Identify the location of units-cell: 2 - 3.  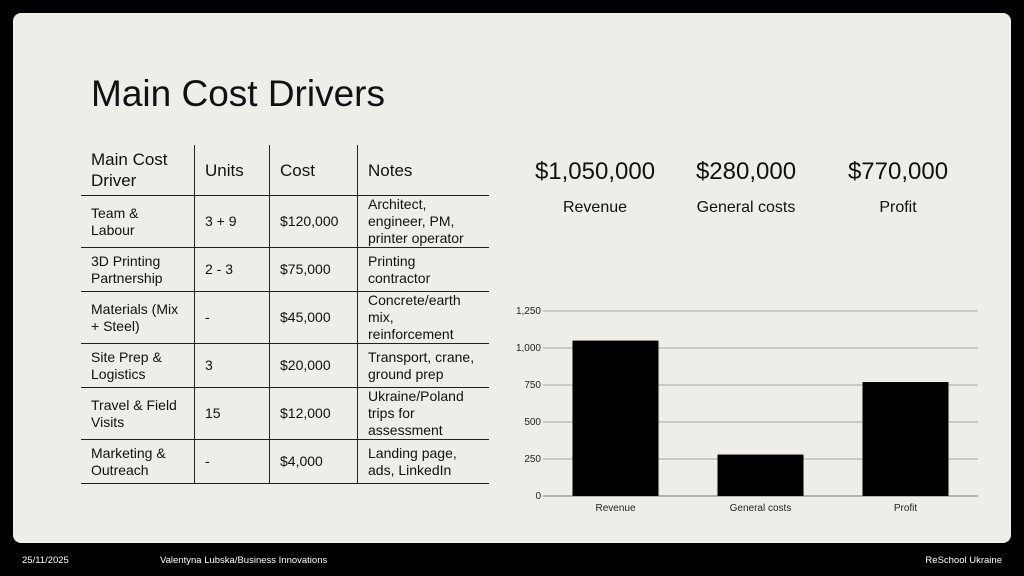
(232, 269).